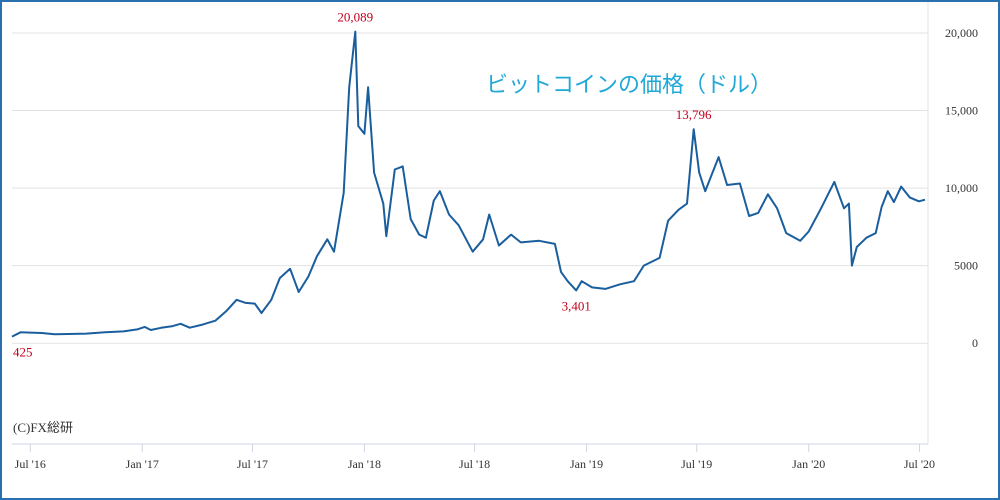 The image size is (1000, 500). What do you see at coordinates (252, 464) in the screenshot?
I see `x-tick-label-2: Jul '17` at bounding box center [252, 464].